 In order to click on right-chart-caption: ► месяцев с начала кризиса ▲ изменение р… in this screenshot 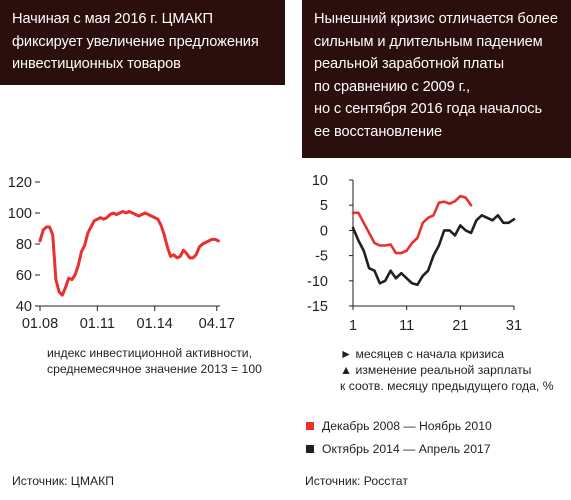, I will do `click(447, 370)`.